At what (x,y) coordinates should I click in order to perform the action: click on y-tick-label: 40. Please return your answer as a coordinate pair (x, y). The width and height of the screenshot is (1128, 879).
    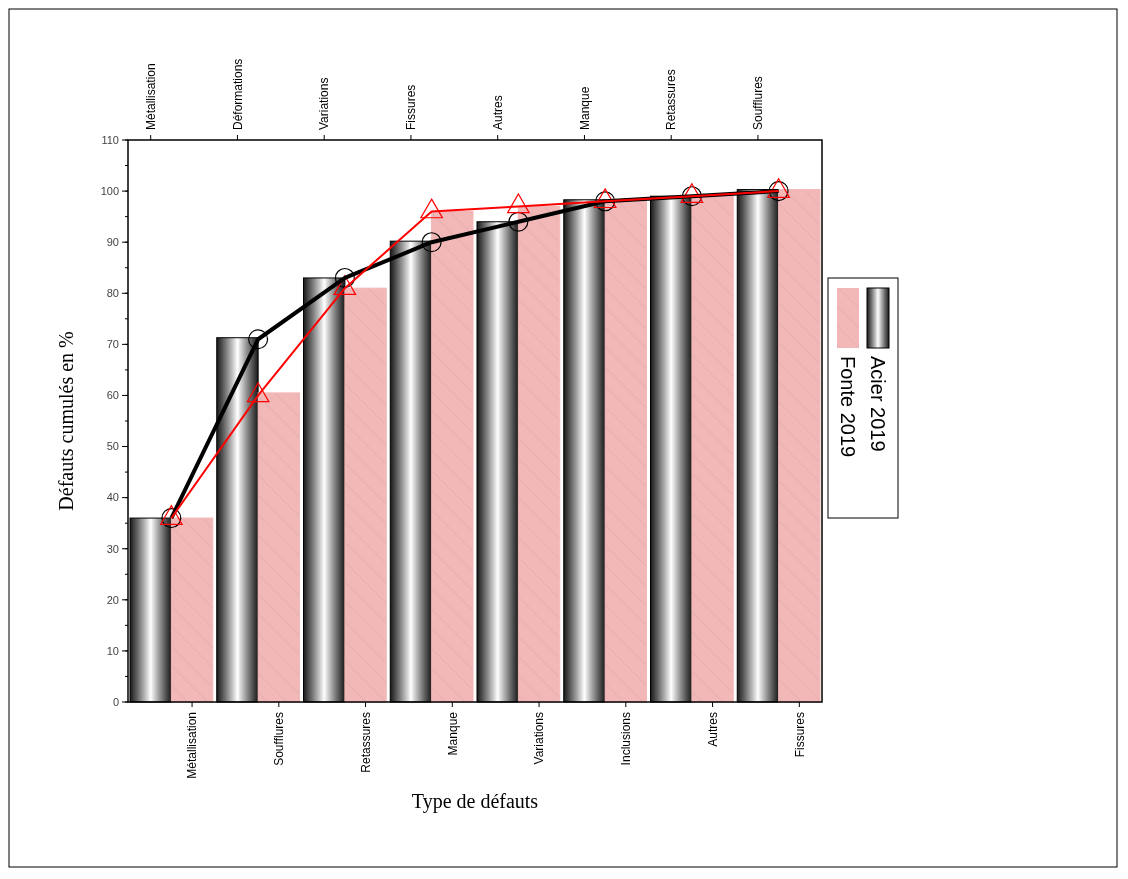
    Looking at the image, I should click on (112, 497).